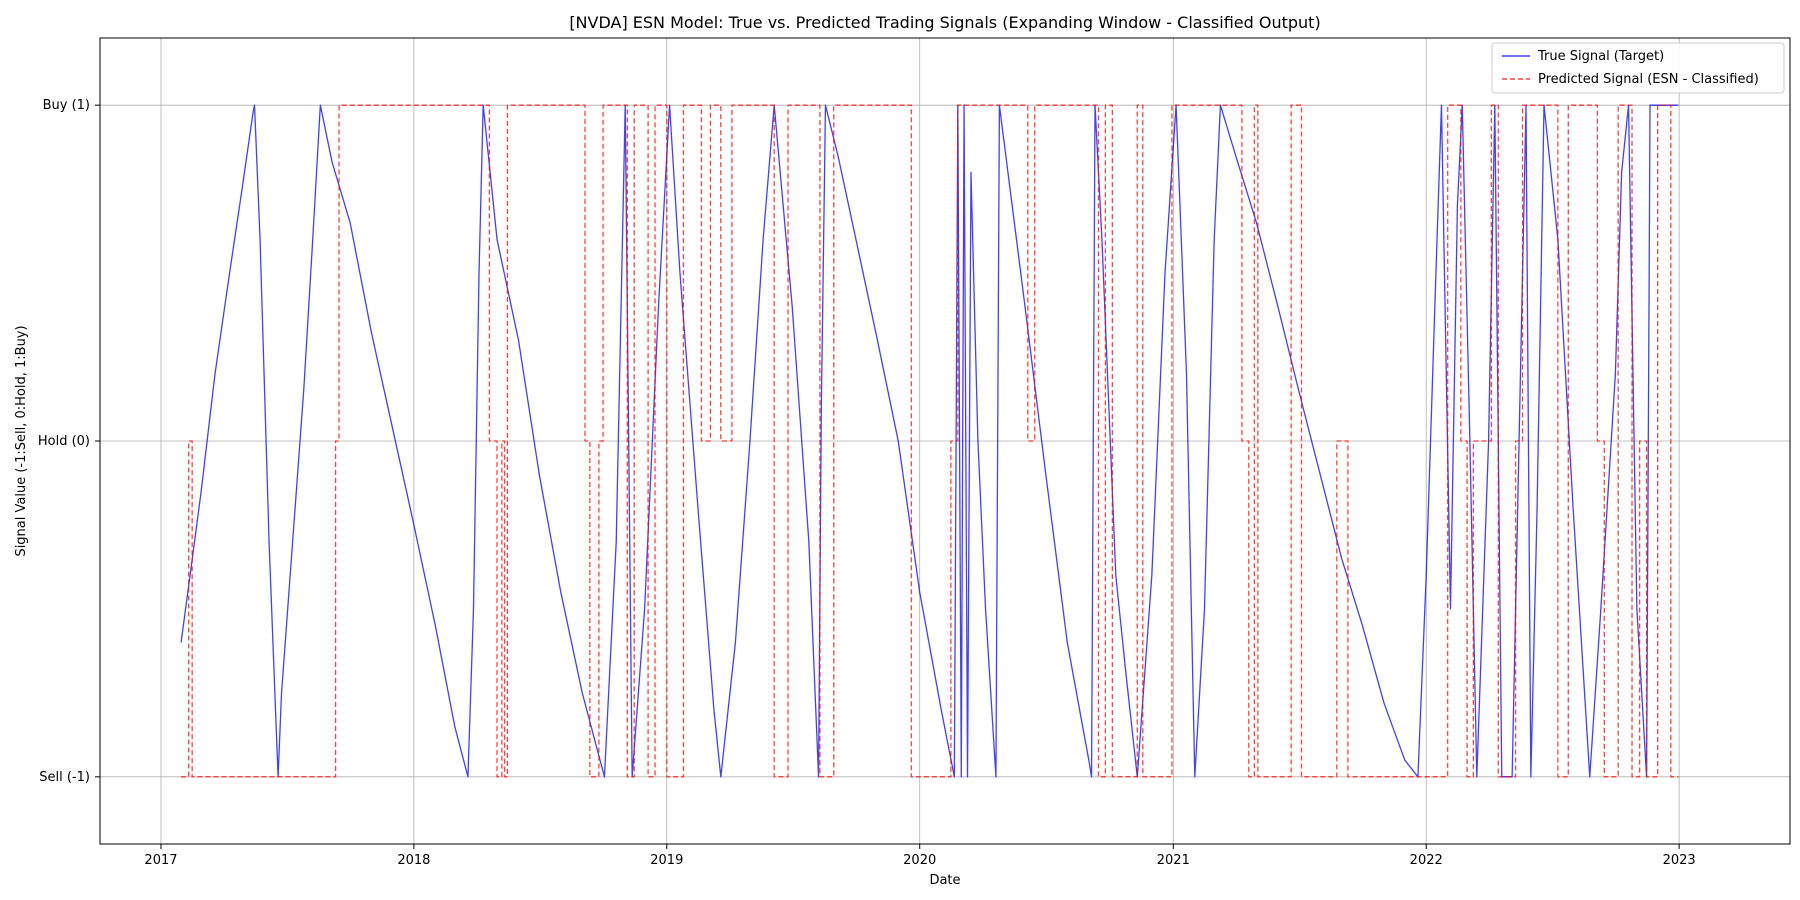  Describe the element at coordinates (944, 880) in the screenshot. I see `x-axis-label: Date` at that location.